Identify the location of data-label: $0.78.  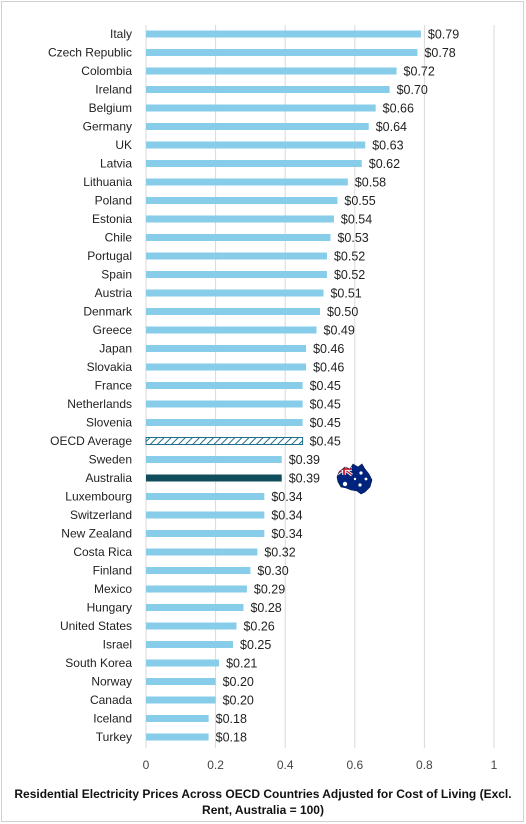
(439, 53).